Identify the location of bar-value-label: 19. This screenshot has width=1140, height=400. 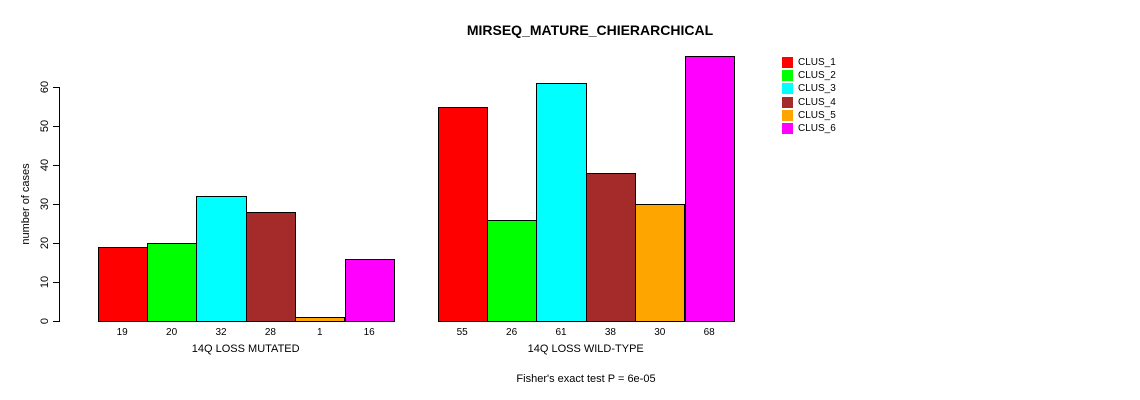
(122, 332).